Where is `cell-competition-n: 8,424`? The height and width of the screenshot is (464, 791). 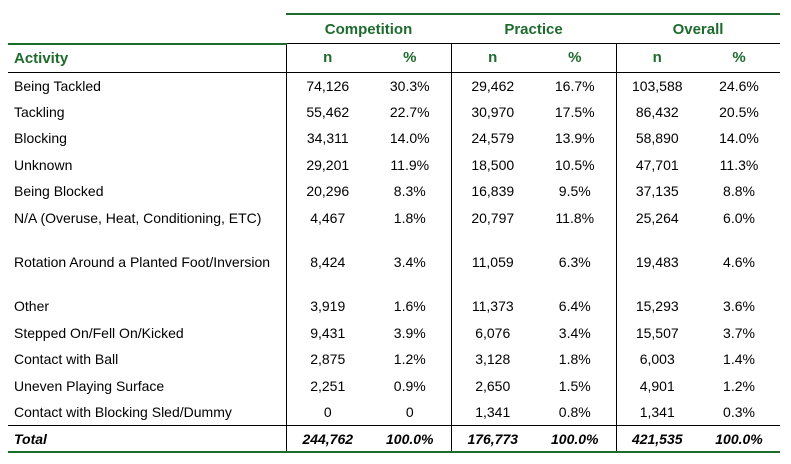 cell-competition-n: 8,424 is located at coordinates (327, 270).